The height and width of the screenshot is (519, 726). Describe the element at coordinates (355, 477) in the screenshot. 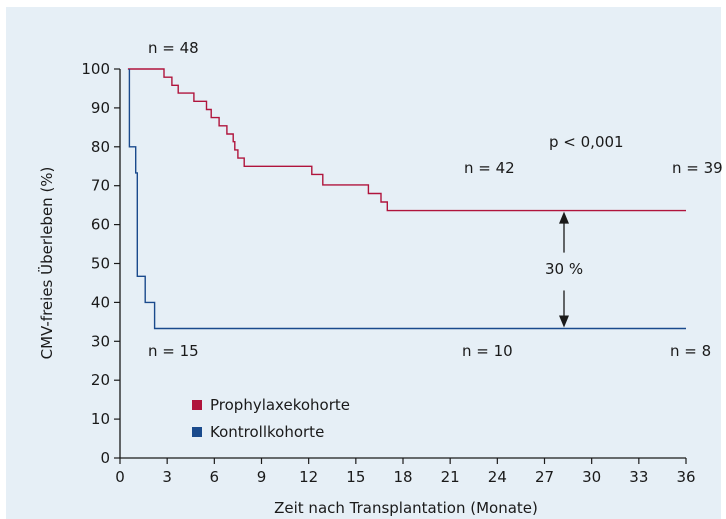

I see `x-tick-label: 15` at that location.